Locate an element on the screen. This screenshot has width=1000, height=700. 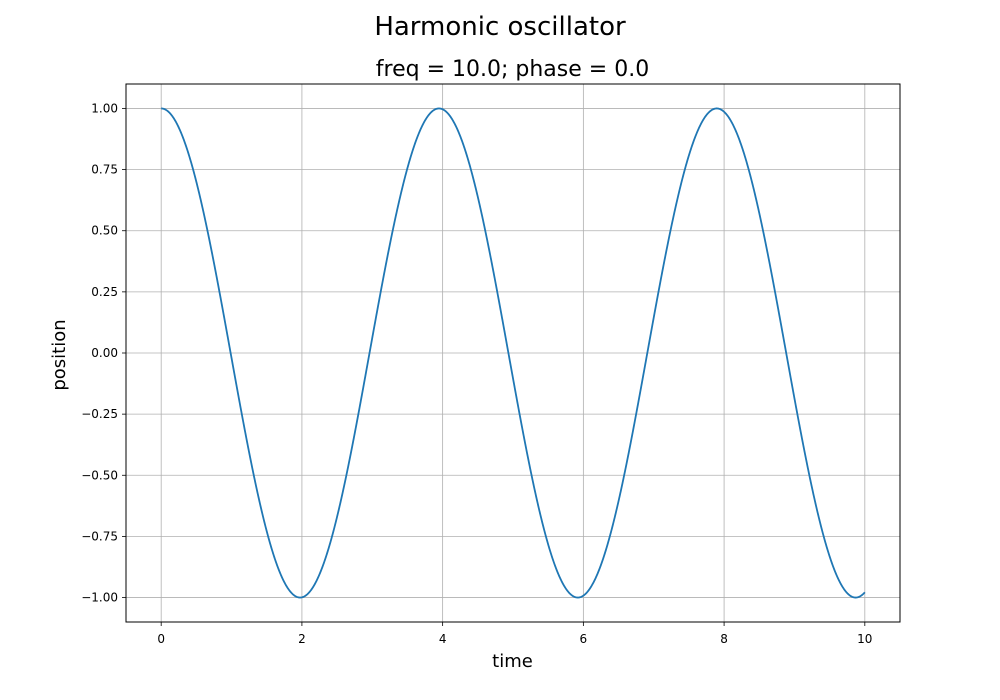
y-tick-label: 0.75 is located at coordinates (104, 170).